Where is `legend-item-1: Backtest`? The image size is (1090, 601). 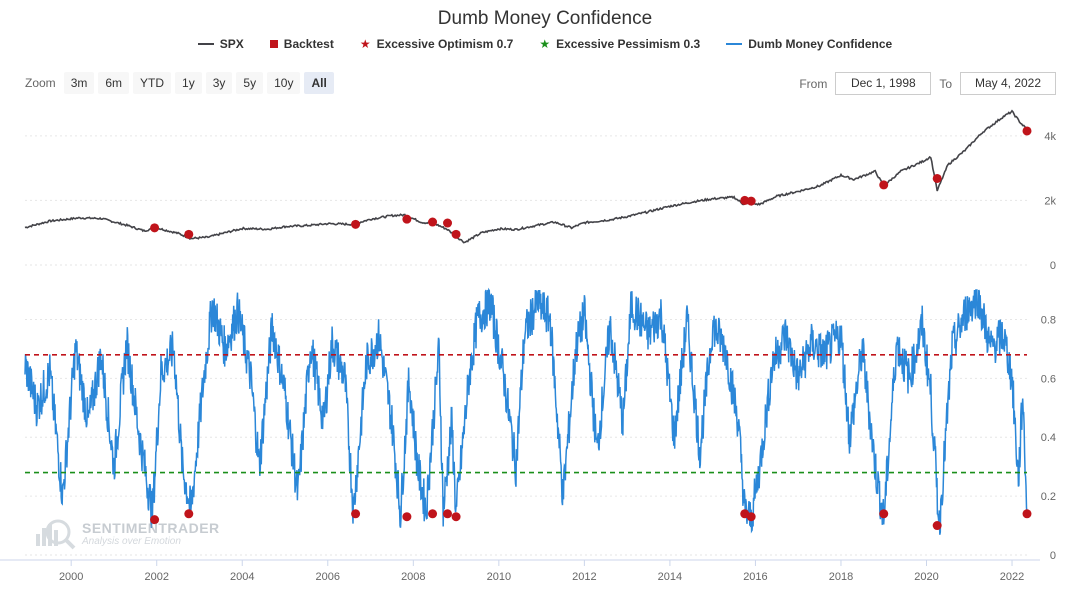
legend-item-1: Backtest is located at coordinates (301, 44).